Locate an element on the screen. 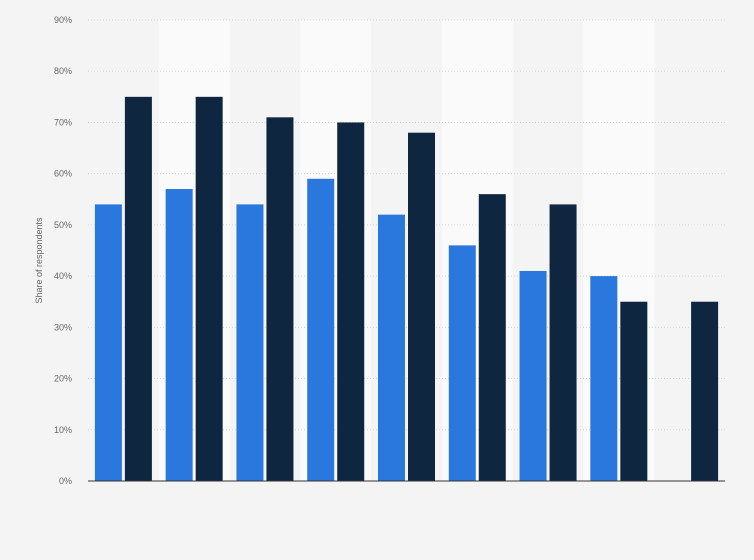  y-tick-label: 20% is located at coordinates (63, 379).